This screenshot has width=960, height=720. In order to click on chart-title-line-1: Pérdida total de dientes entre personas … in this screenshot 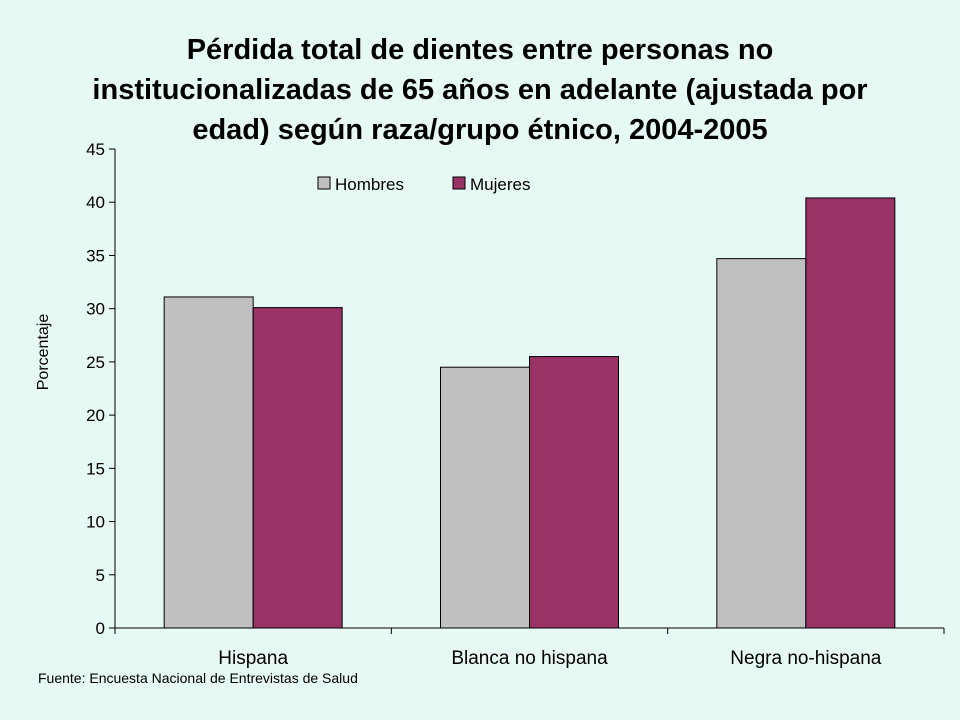, I will do `click(480, 50)`.